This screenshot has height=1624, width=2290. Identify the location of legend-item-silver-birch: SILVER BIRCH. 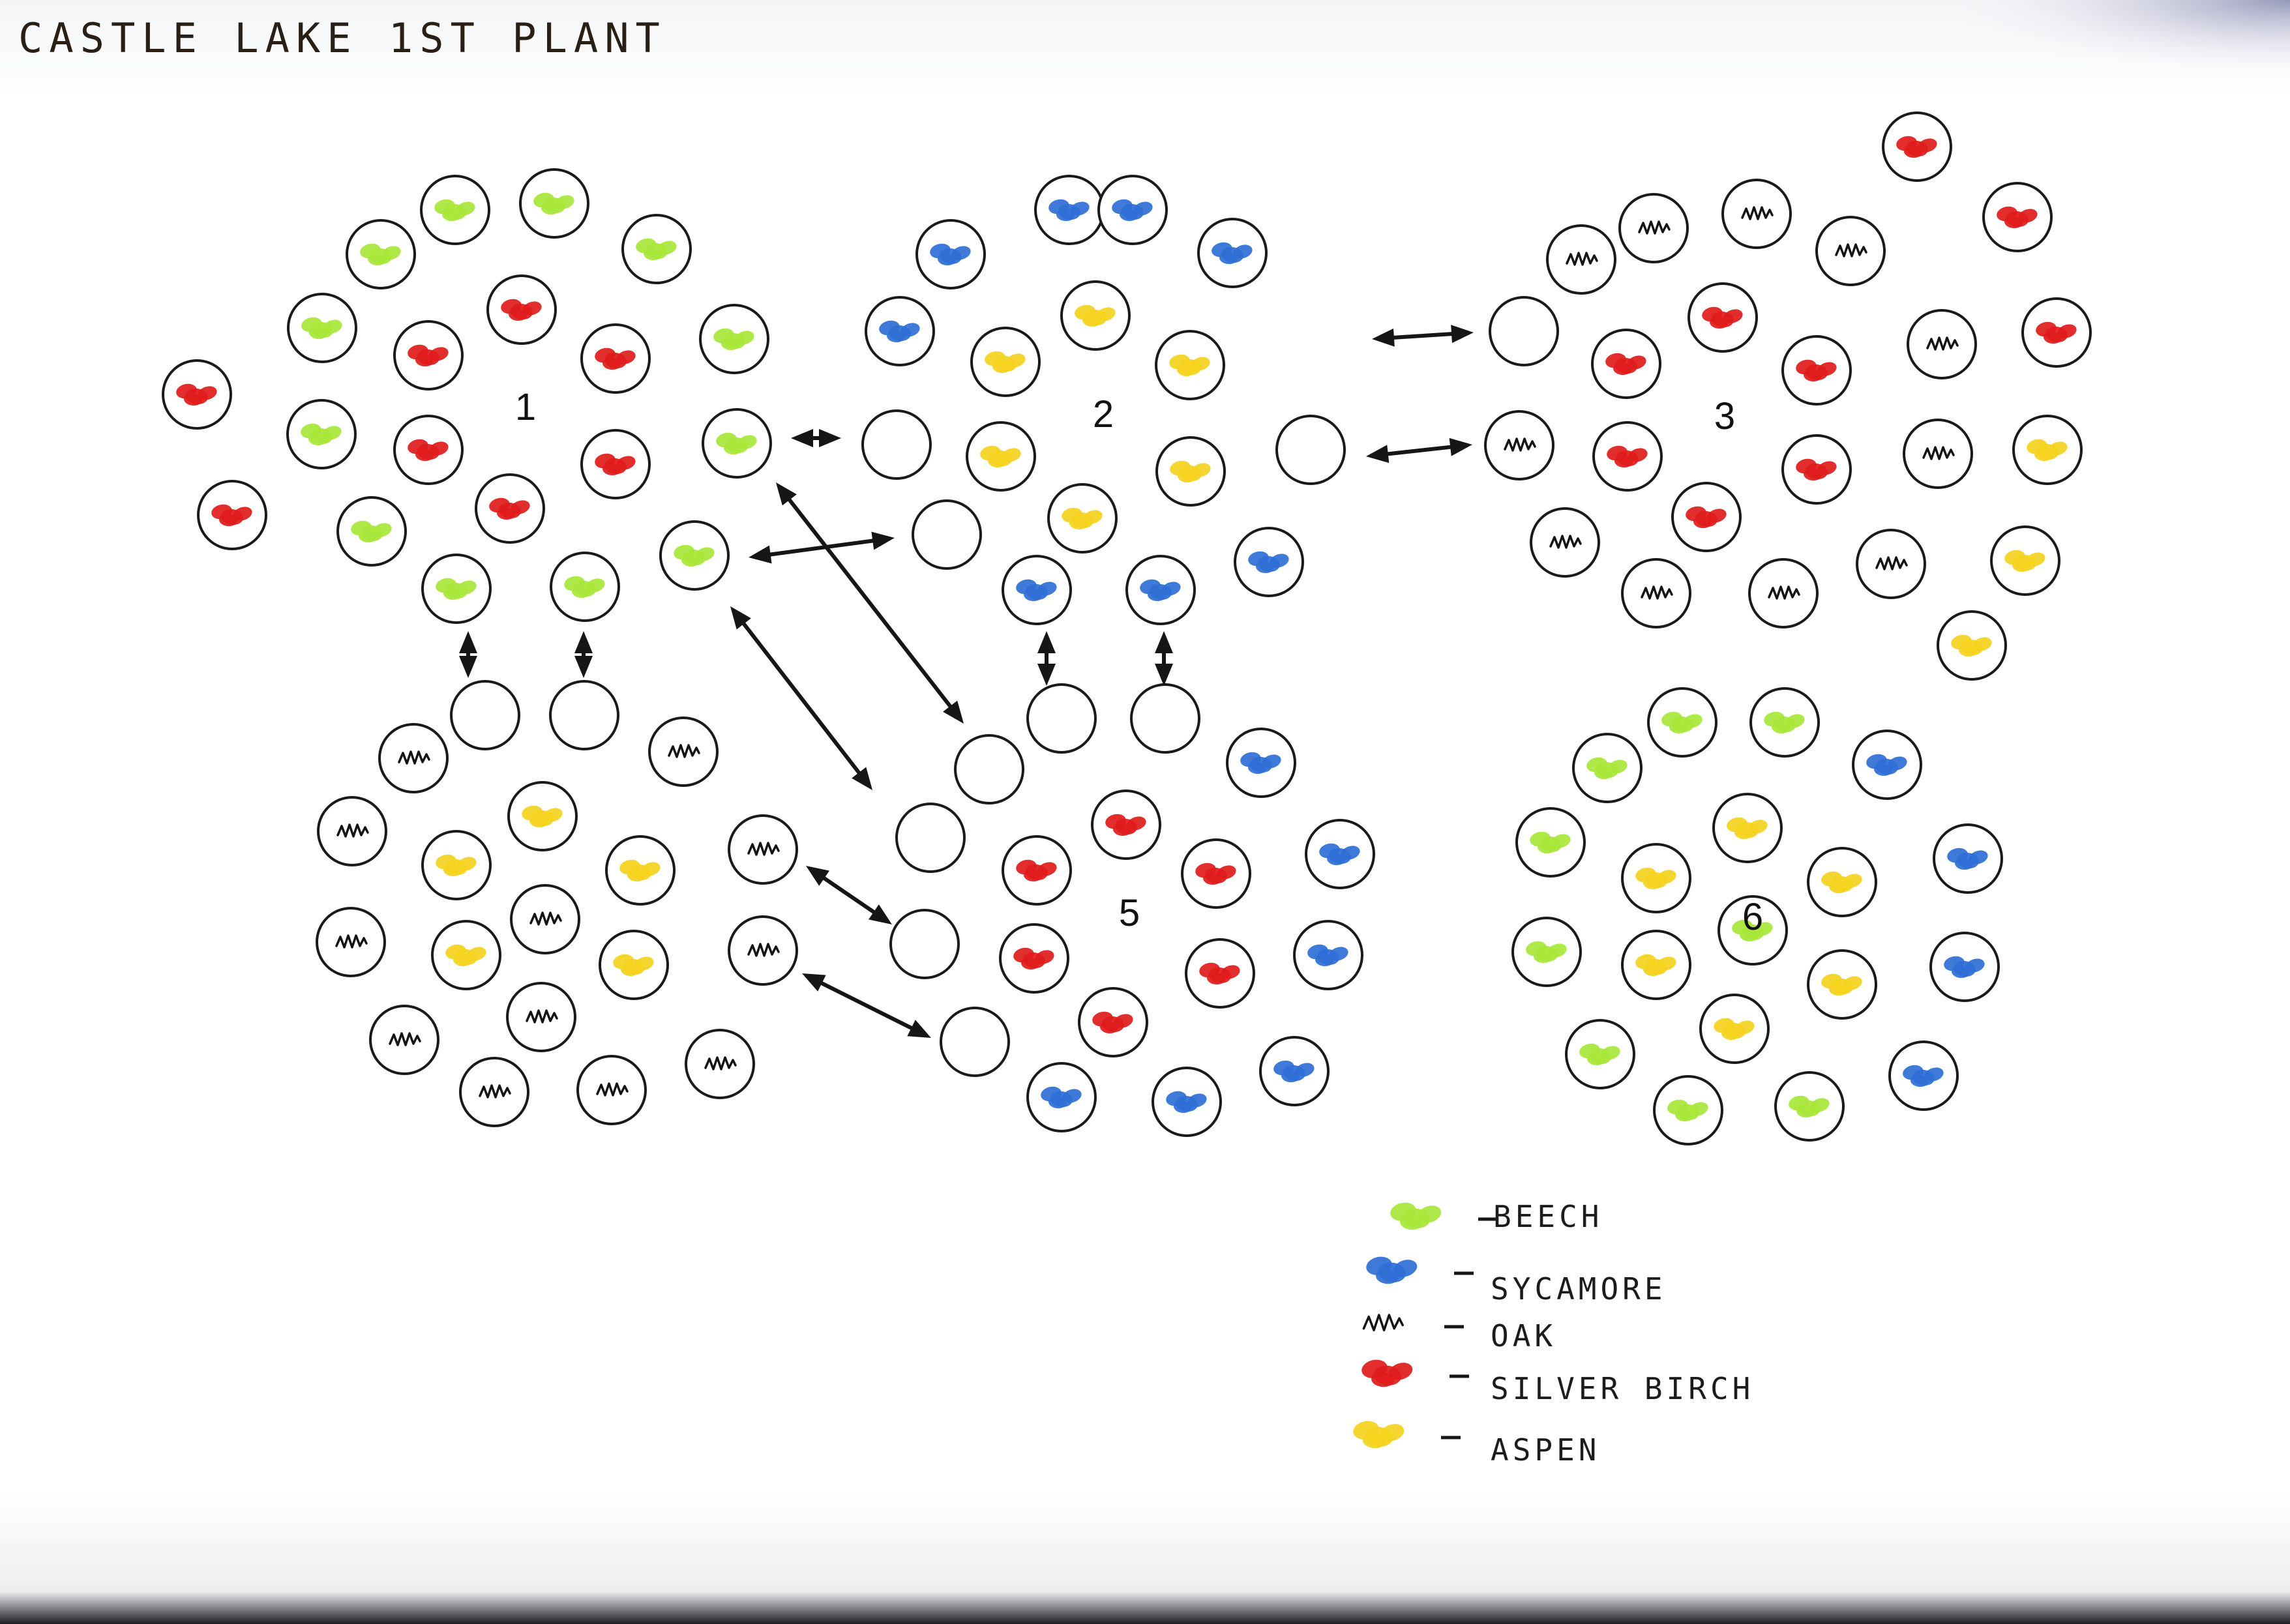
(1555, 1383).